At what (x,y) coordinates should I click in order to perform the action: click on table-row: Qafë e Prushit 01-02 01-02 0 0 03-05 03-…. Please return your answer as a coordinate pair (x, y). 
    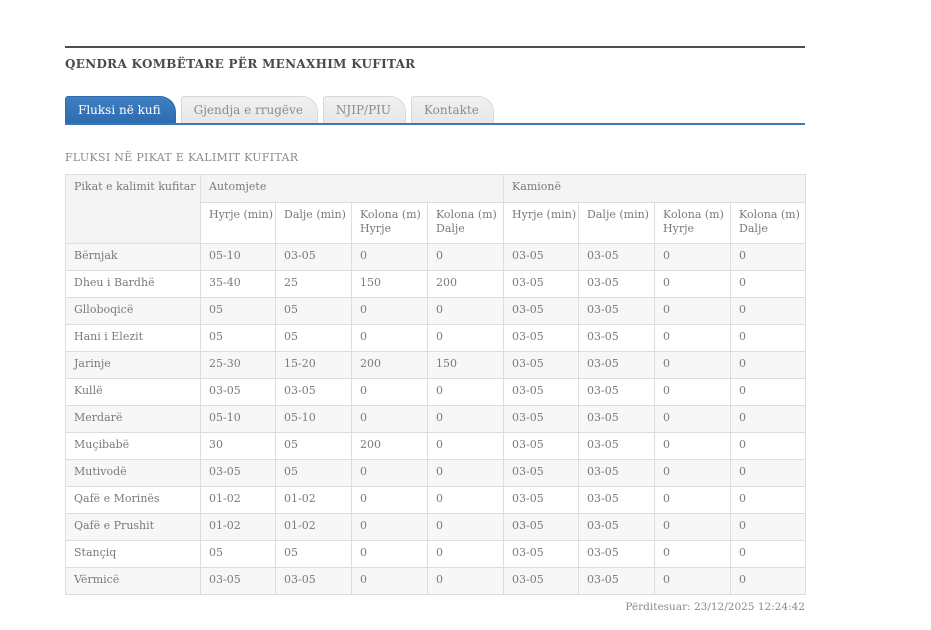
    Looking at the image, I should click on (436, 527).